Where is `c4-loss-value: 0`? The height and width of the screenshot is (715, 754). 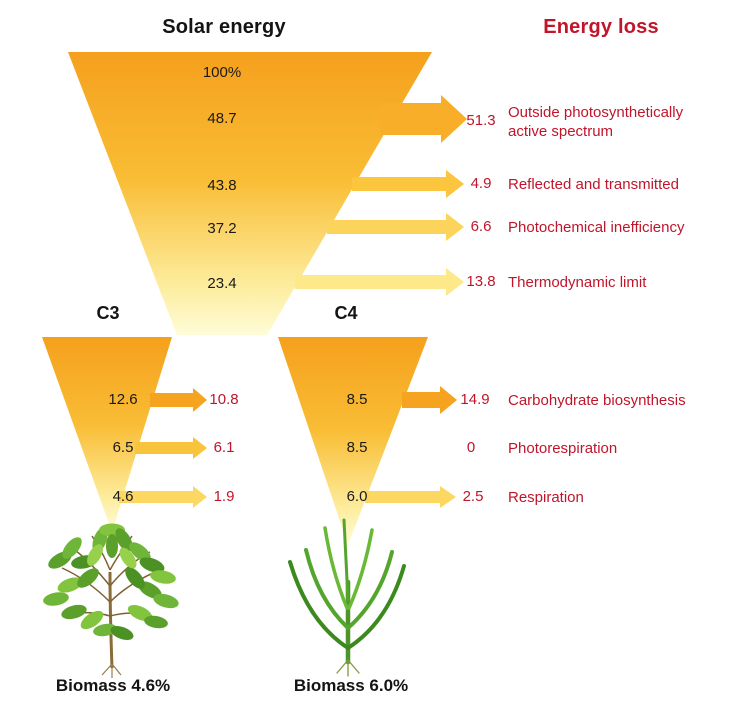
c4-loss-value: 0 is located at coordinates (471, 447).